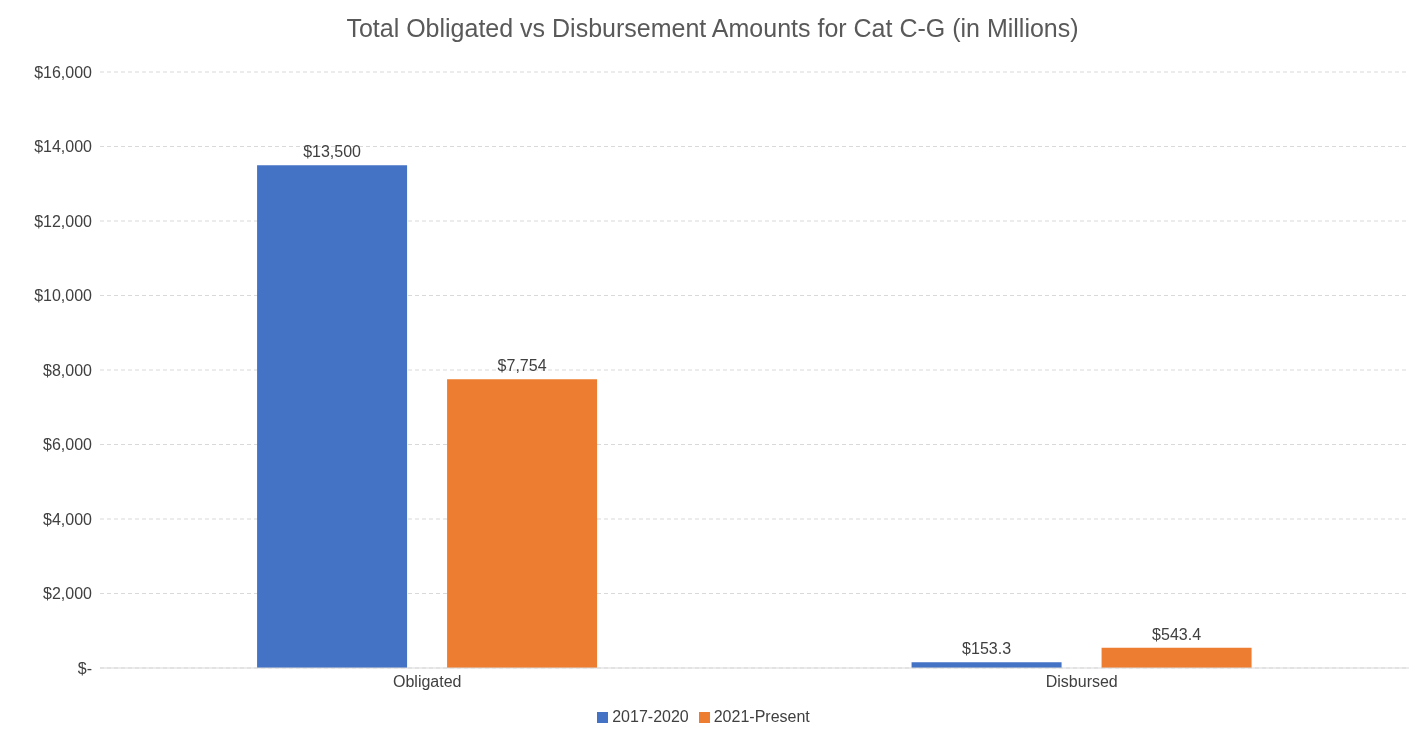 This screenshot has width=1425, height=732. What do you see at coordinates (987, 649) in the screenshot?
I see `data-label: $153.3` at bounding box center [987, 649].